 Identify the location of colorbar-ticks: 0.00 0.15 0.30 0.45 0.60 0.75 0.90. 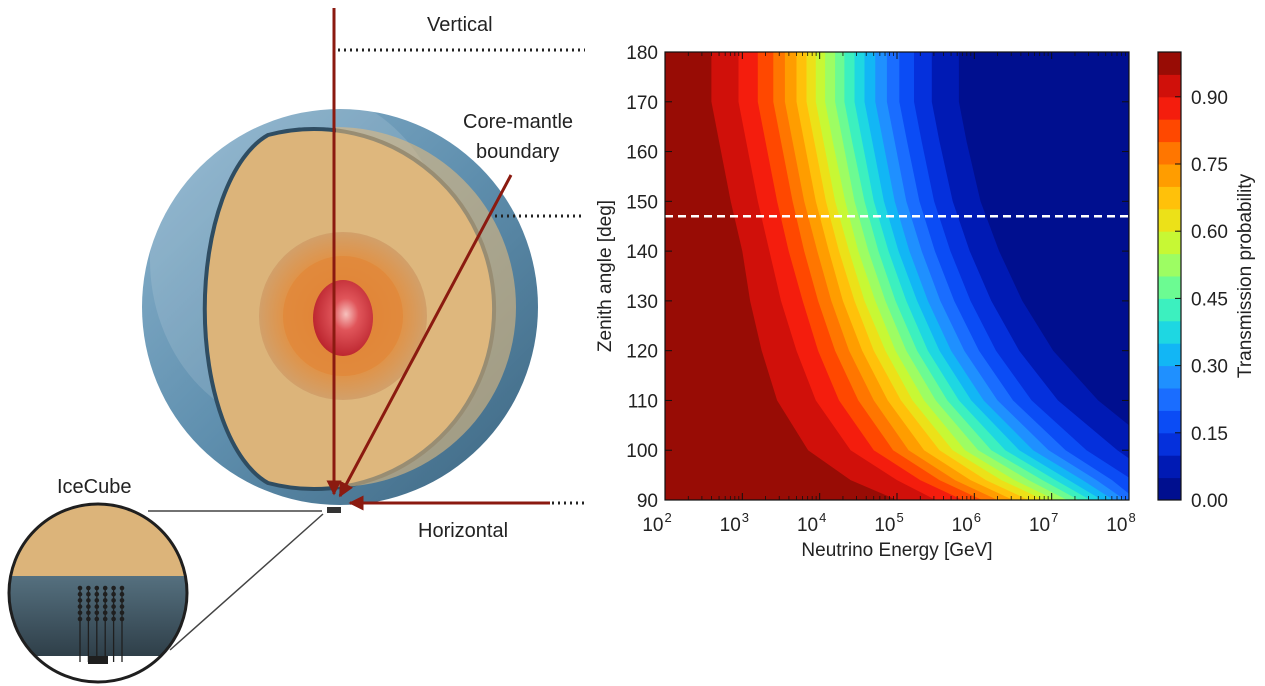
(1201, 300).